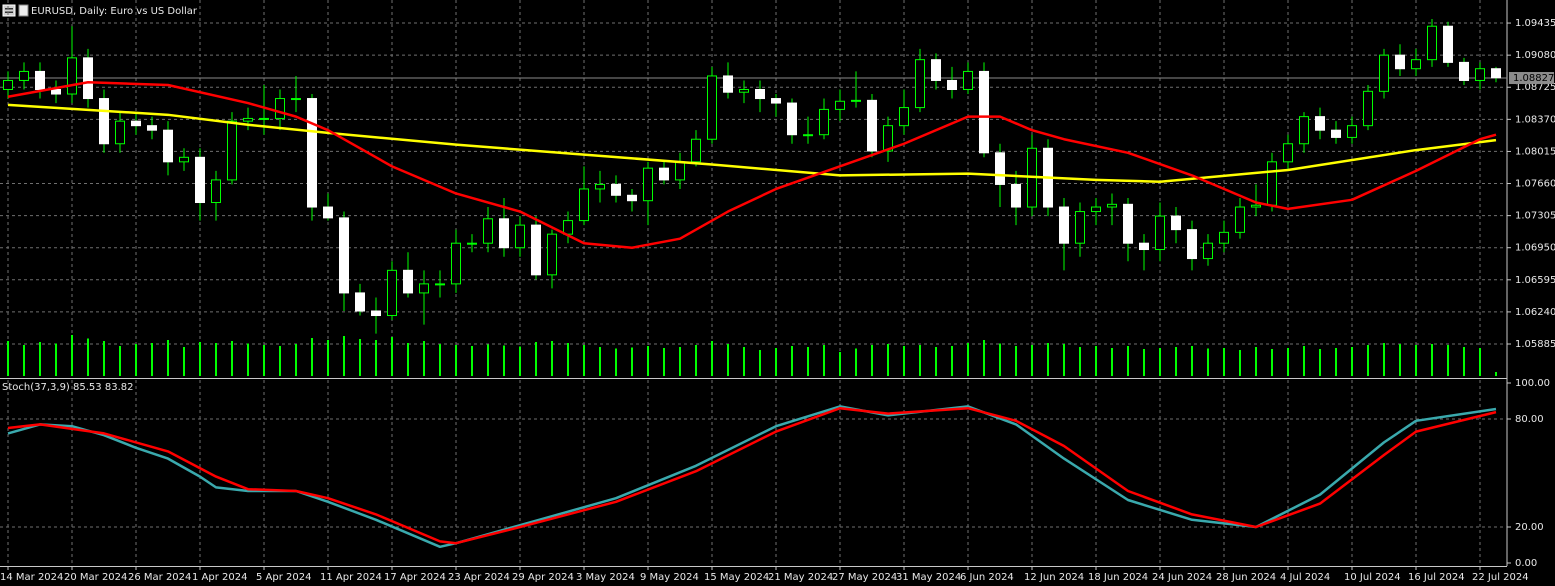 This screenshot has width=1555, height=586. What do you see at coordinates (415, 577) in the screenshot?
I see `x-tick-label: 17 Apr 2024` at bounding box center [415, 577].